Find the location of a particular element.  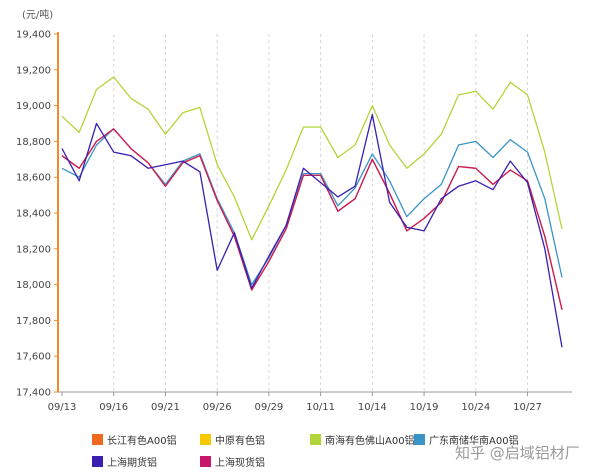

legend-label: 上海期货铝 is located at coordinates (132, 463).